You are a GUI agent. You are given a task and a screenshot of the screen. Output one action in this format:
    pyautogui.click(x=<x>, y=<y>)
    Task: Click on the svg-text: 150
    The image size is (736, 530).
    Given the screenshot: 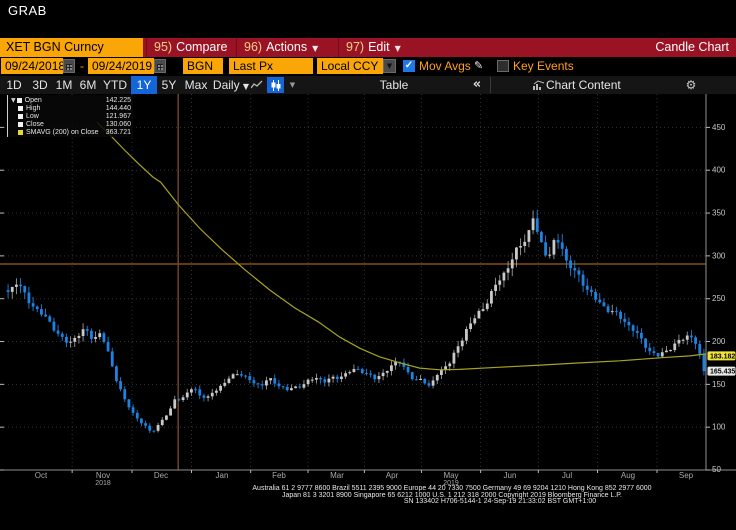 What is the action you would take?
    pyautogui.click(x=719, y=384)
    